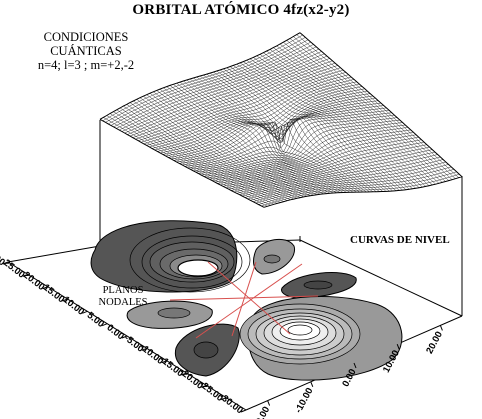 Image resolution: width=482 pixels, height=419 pixels. What do you see at coordinates (304, 400) in the screenshot?
I see `x-tick-label: -10.00` at bounding box center [304, 400].